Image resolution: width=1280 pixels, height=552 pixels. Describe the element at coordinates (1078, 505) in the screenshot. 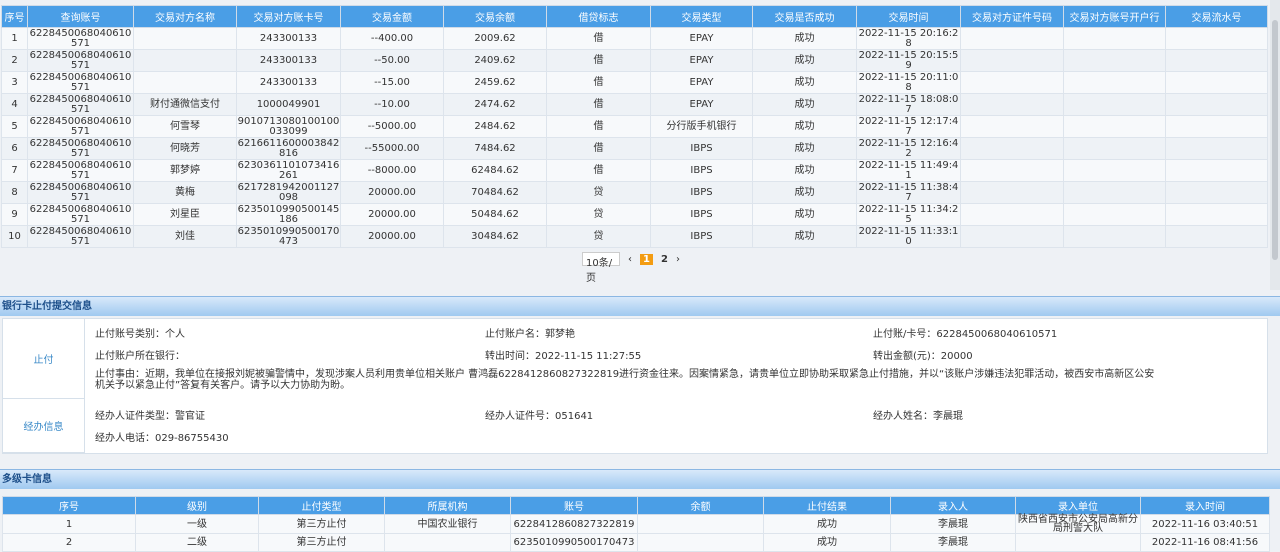

I see `column-header: 录入单位` at that location.